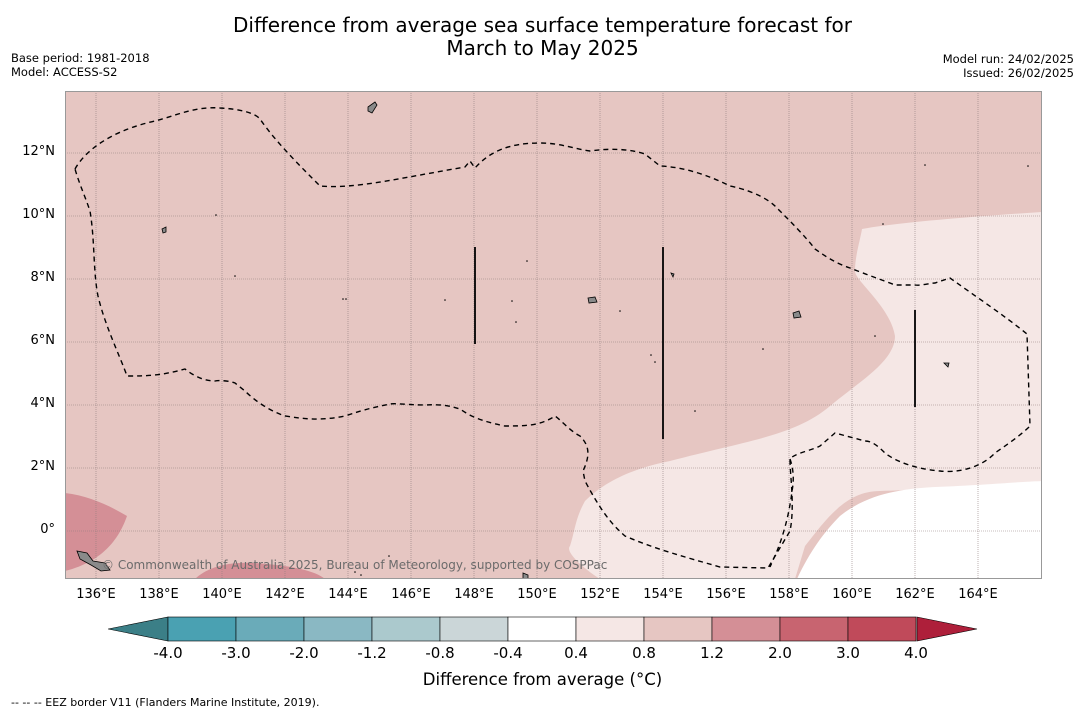  What do you see at coordinates (440, 653) in the screenshot?
I see `colorbar-tick-5: -0.8` at bounding box center [440, 653].